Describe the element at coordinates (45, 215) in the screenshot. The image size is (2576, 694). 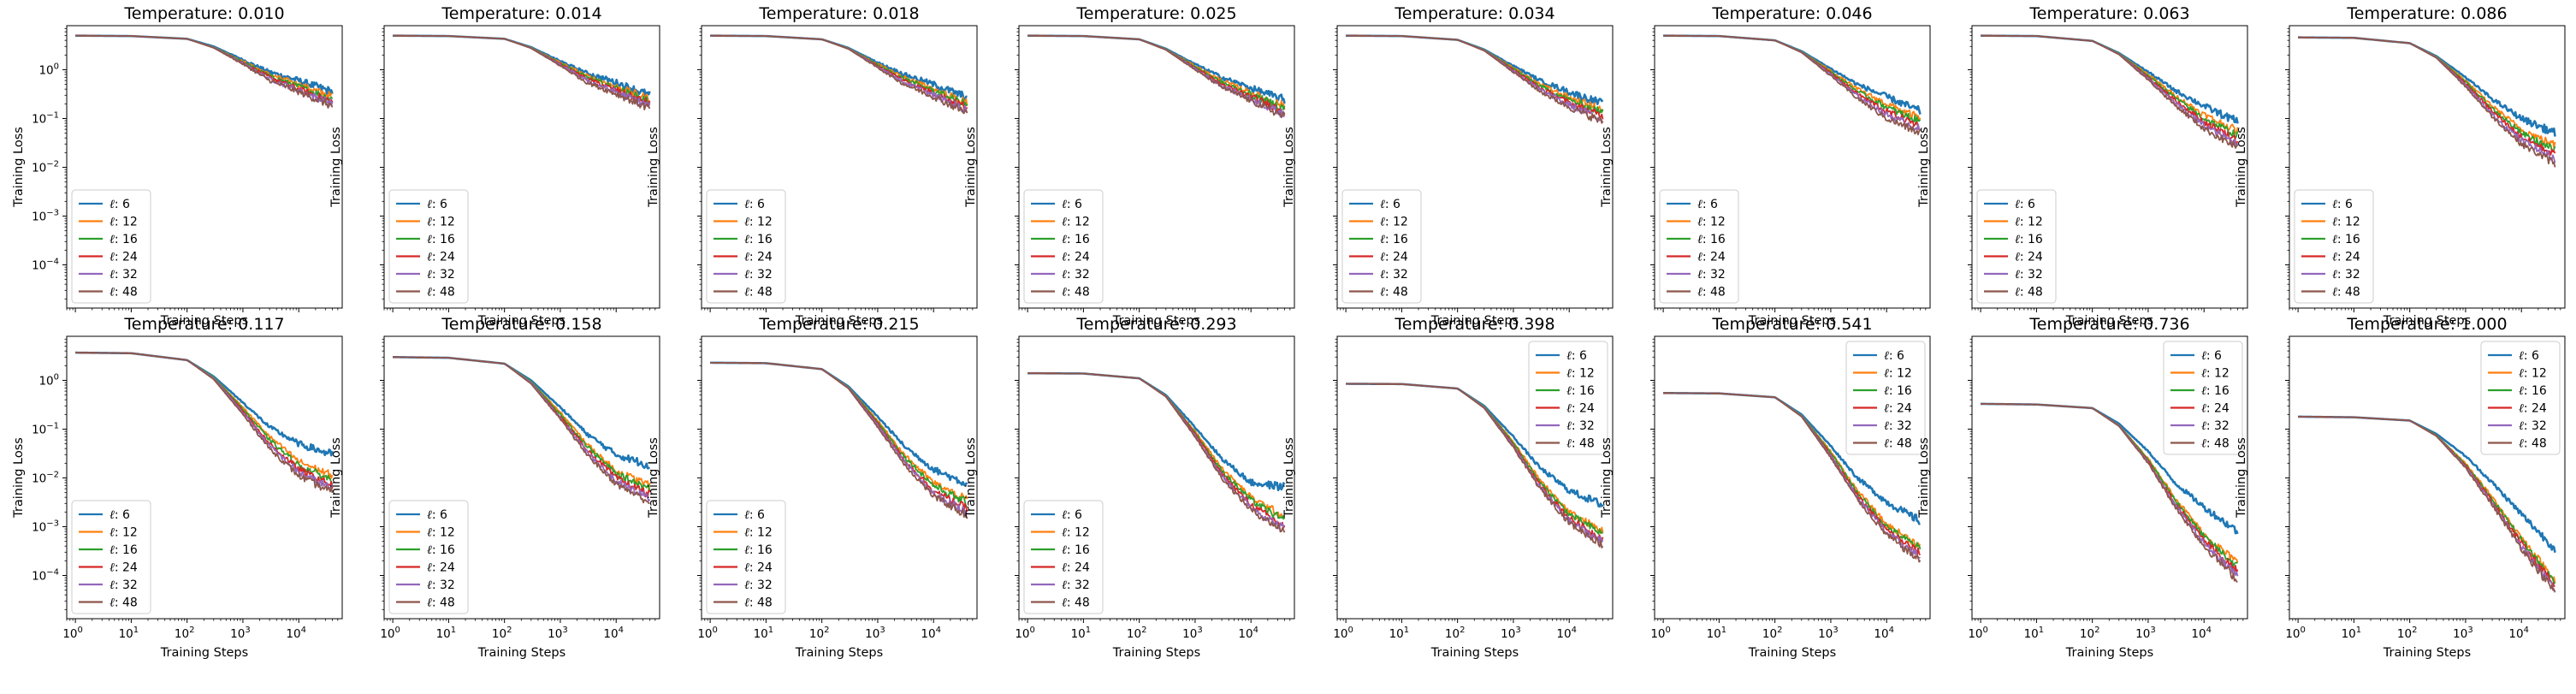
I see `y-tick-label: 10⁻³` at that location.